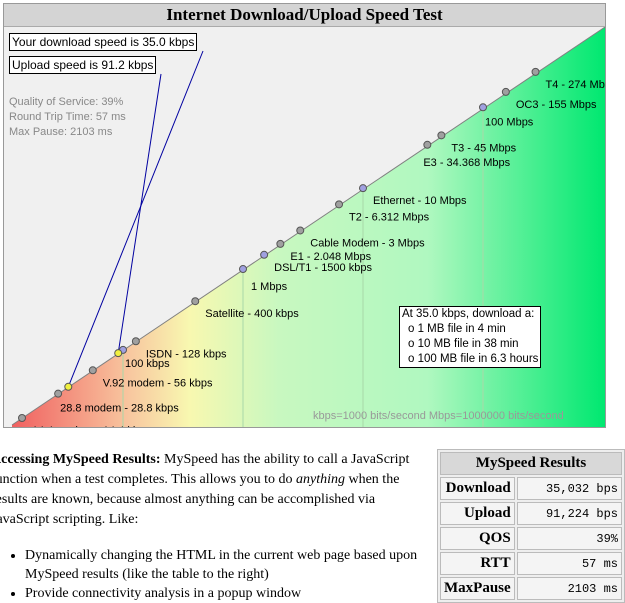 This screenshot has height=603, width=625. Describe the element at coordinates (473, 359) in the screenshot. I see `download-time-item: o 100 MB file in 6.3 hours` at that location.